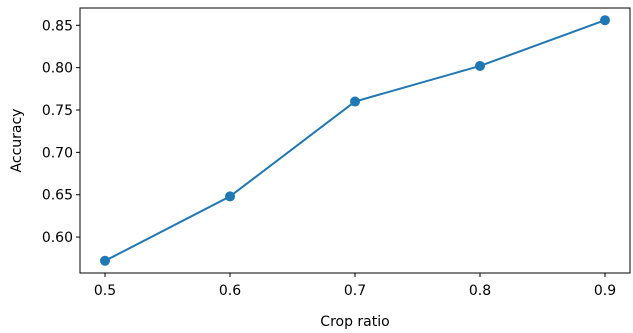 The height and width of the screenshot is (333, 633). I want to click on y-tick-label: 0.70, so click(57, 153).